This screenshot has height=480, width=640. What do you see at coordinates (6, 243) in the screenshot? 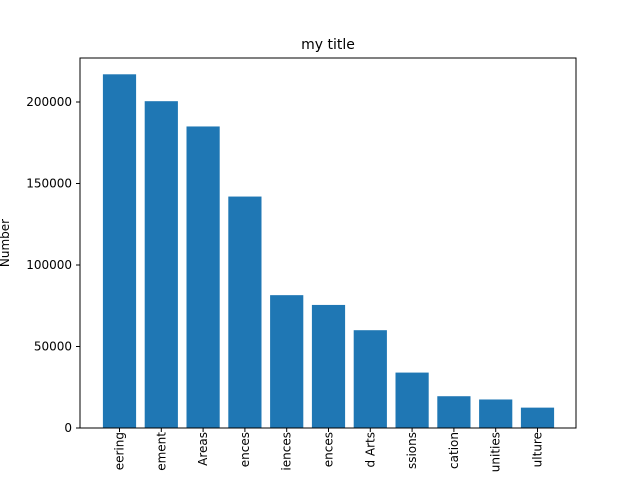
I see `y-axis-label: Number` at bounding box center [6, 243].